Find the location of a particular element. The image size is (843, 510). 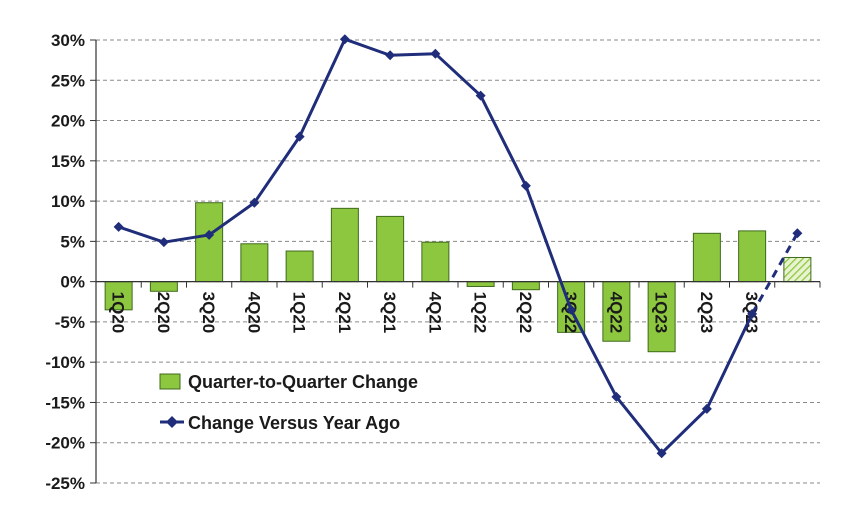

x-tick-label: 2Q22 is located at coordinates (525, 313).